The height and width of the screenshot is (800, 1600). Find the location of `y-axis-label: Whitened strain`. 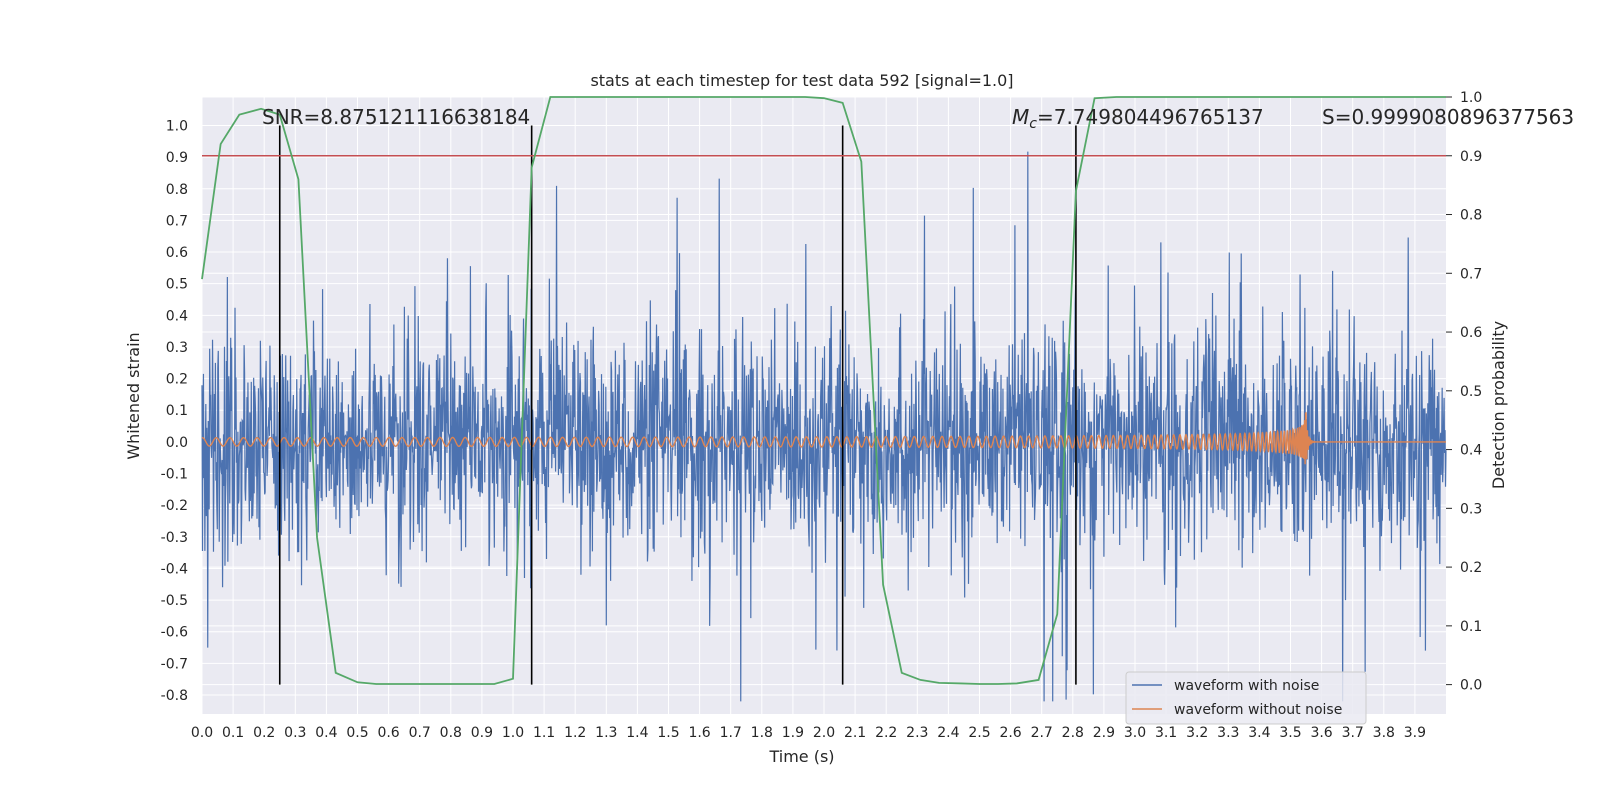

y-axis-label: Whitened strain is located at coordinates (133, 395).